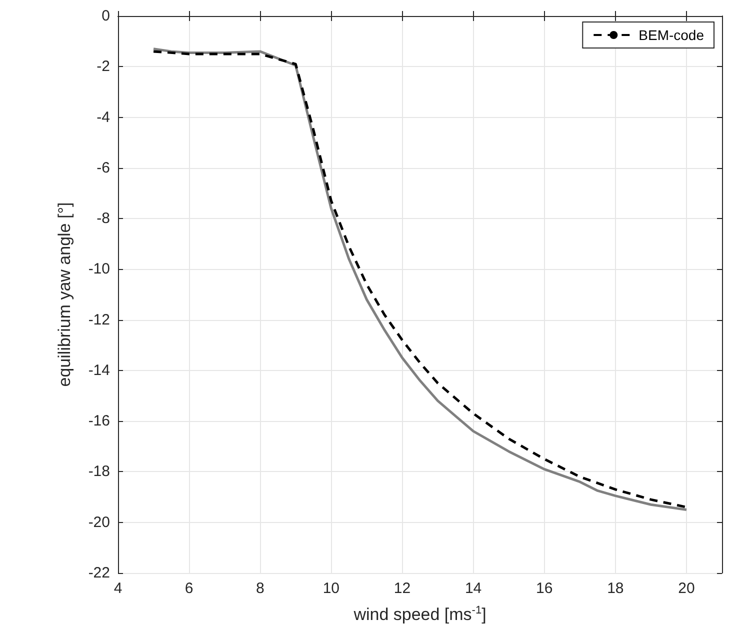  Describe the element at coordinates (99, 370) in the screenshot. I see `y-tick-label: -14` at that location.